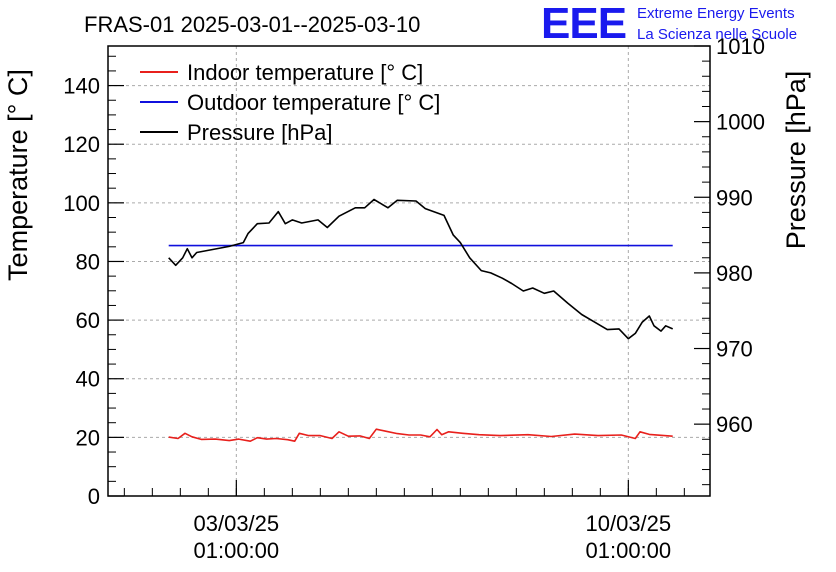  What do you see at coordinates (740, 122) in the screenshot?
I see `y2-tick-label: 1000` at bounding box center [740, 122].